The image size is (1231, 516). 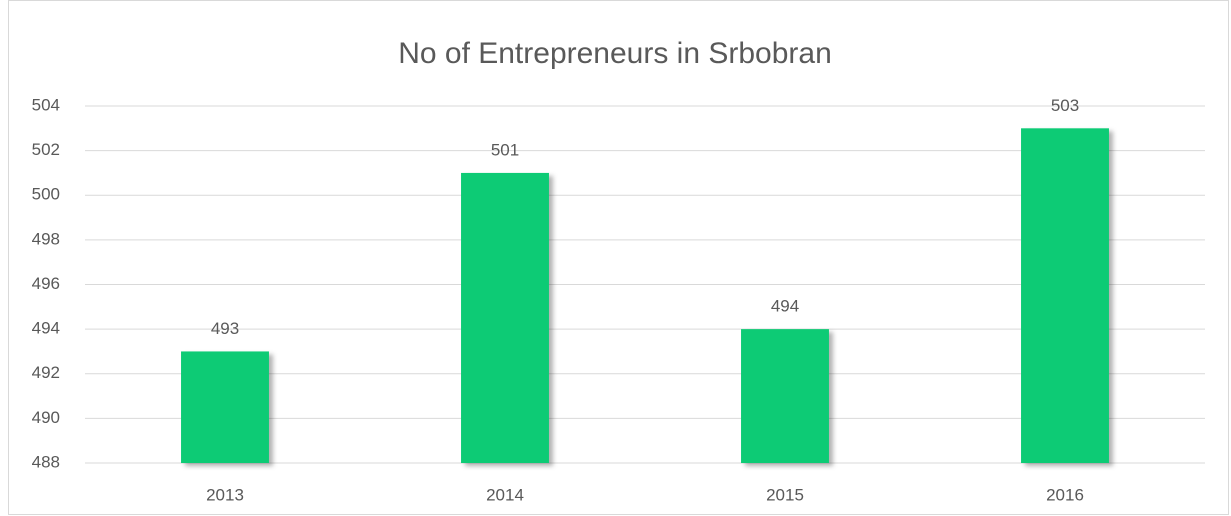 What do you see at coordinates (46, 372) in the screenshot?
I see `y-tick-label: 492` at bounding box center [46, 372].